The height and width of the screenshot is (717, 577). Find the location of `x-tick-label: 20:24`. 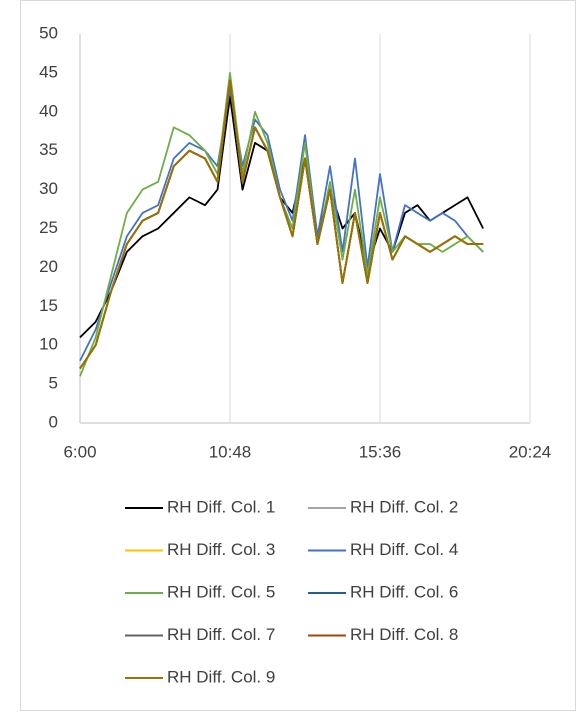

x-tick-label: 20:24 is located at coordinates (530, 451).